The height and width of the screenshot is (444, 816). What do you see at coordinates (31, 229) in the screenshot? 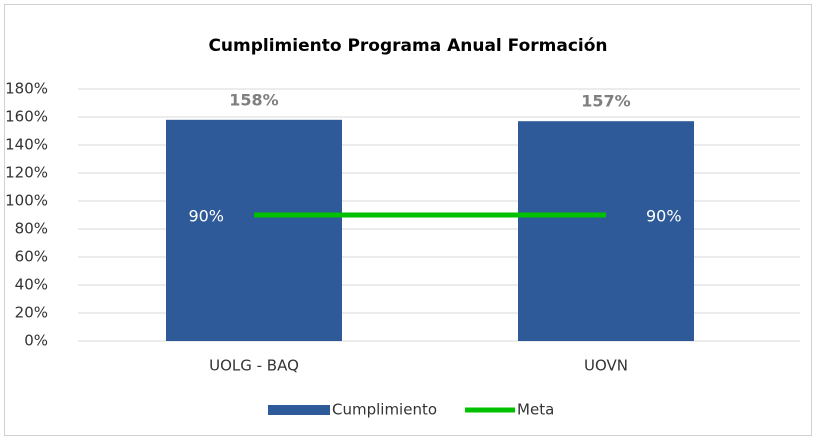
I see `y-tick-label: 80%` at bounding box center [31, 229].